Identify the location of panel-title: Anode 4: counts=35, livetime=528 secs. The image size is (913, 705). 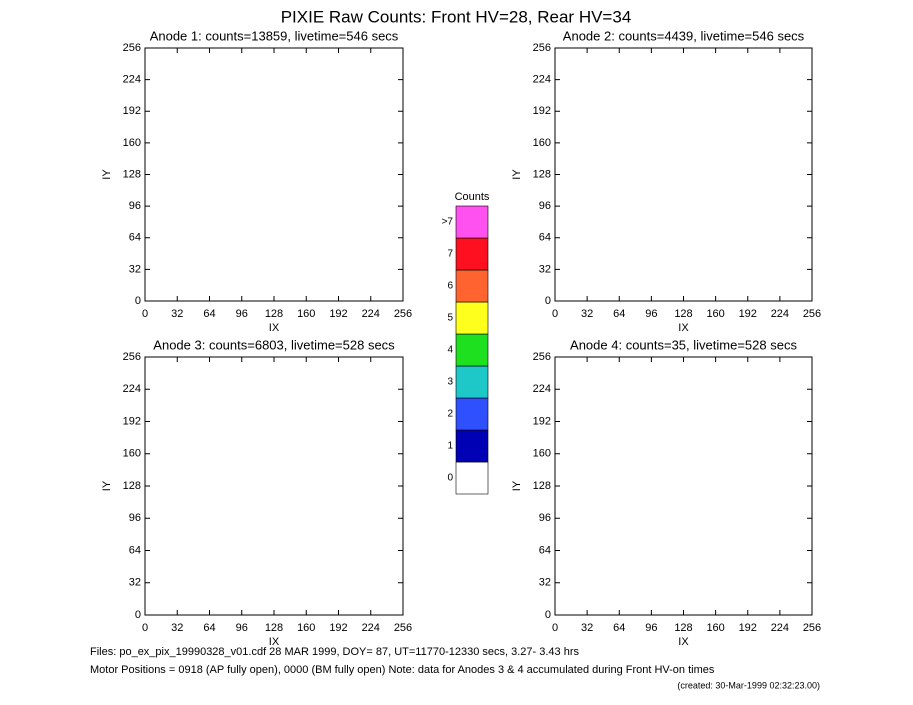
(683, 344).